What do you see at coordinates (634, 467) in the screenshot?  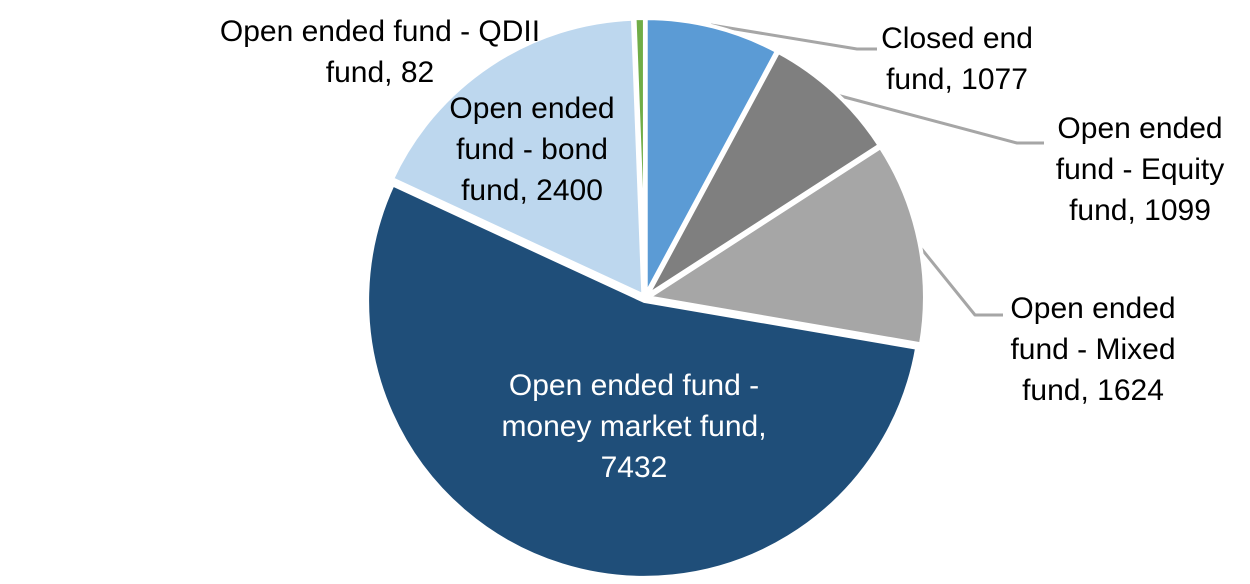 I see `data-label-line: 7432` at bounding box center [634, 467].